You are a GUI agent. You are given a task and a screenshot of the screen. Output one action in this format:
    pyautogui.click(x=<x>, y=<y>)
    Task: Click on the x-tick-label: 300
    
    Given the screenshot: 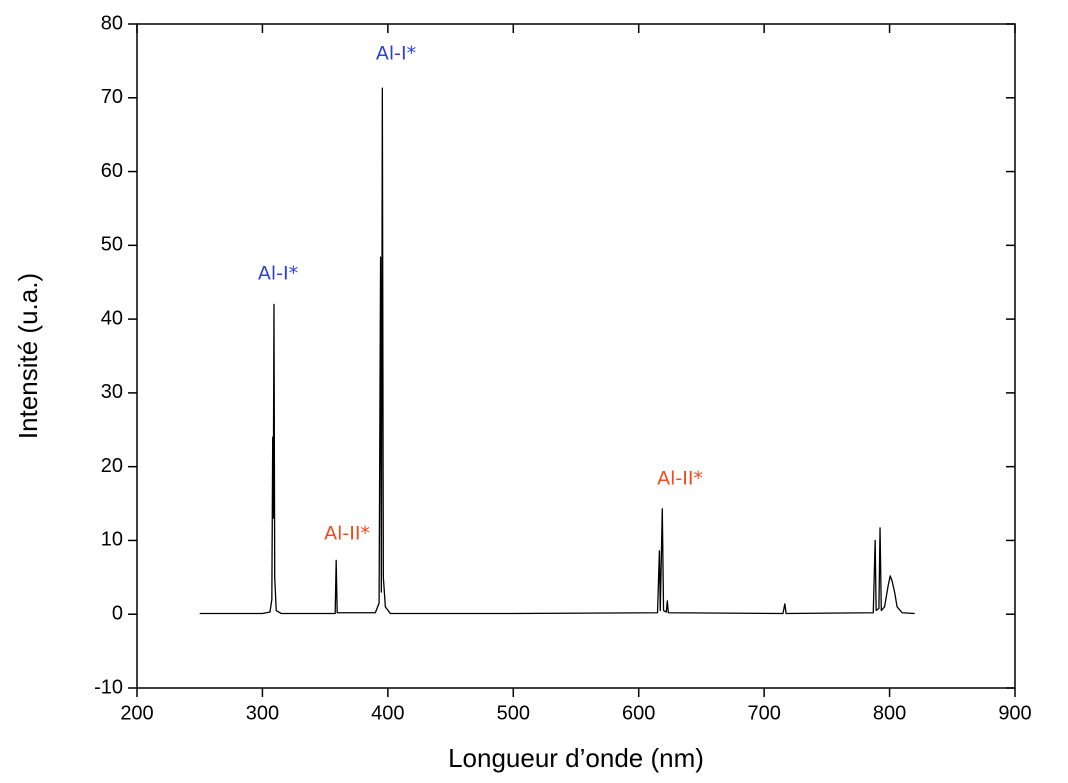 What is the action you would take?
    pyautogui.click(x=262, y=713)
    